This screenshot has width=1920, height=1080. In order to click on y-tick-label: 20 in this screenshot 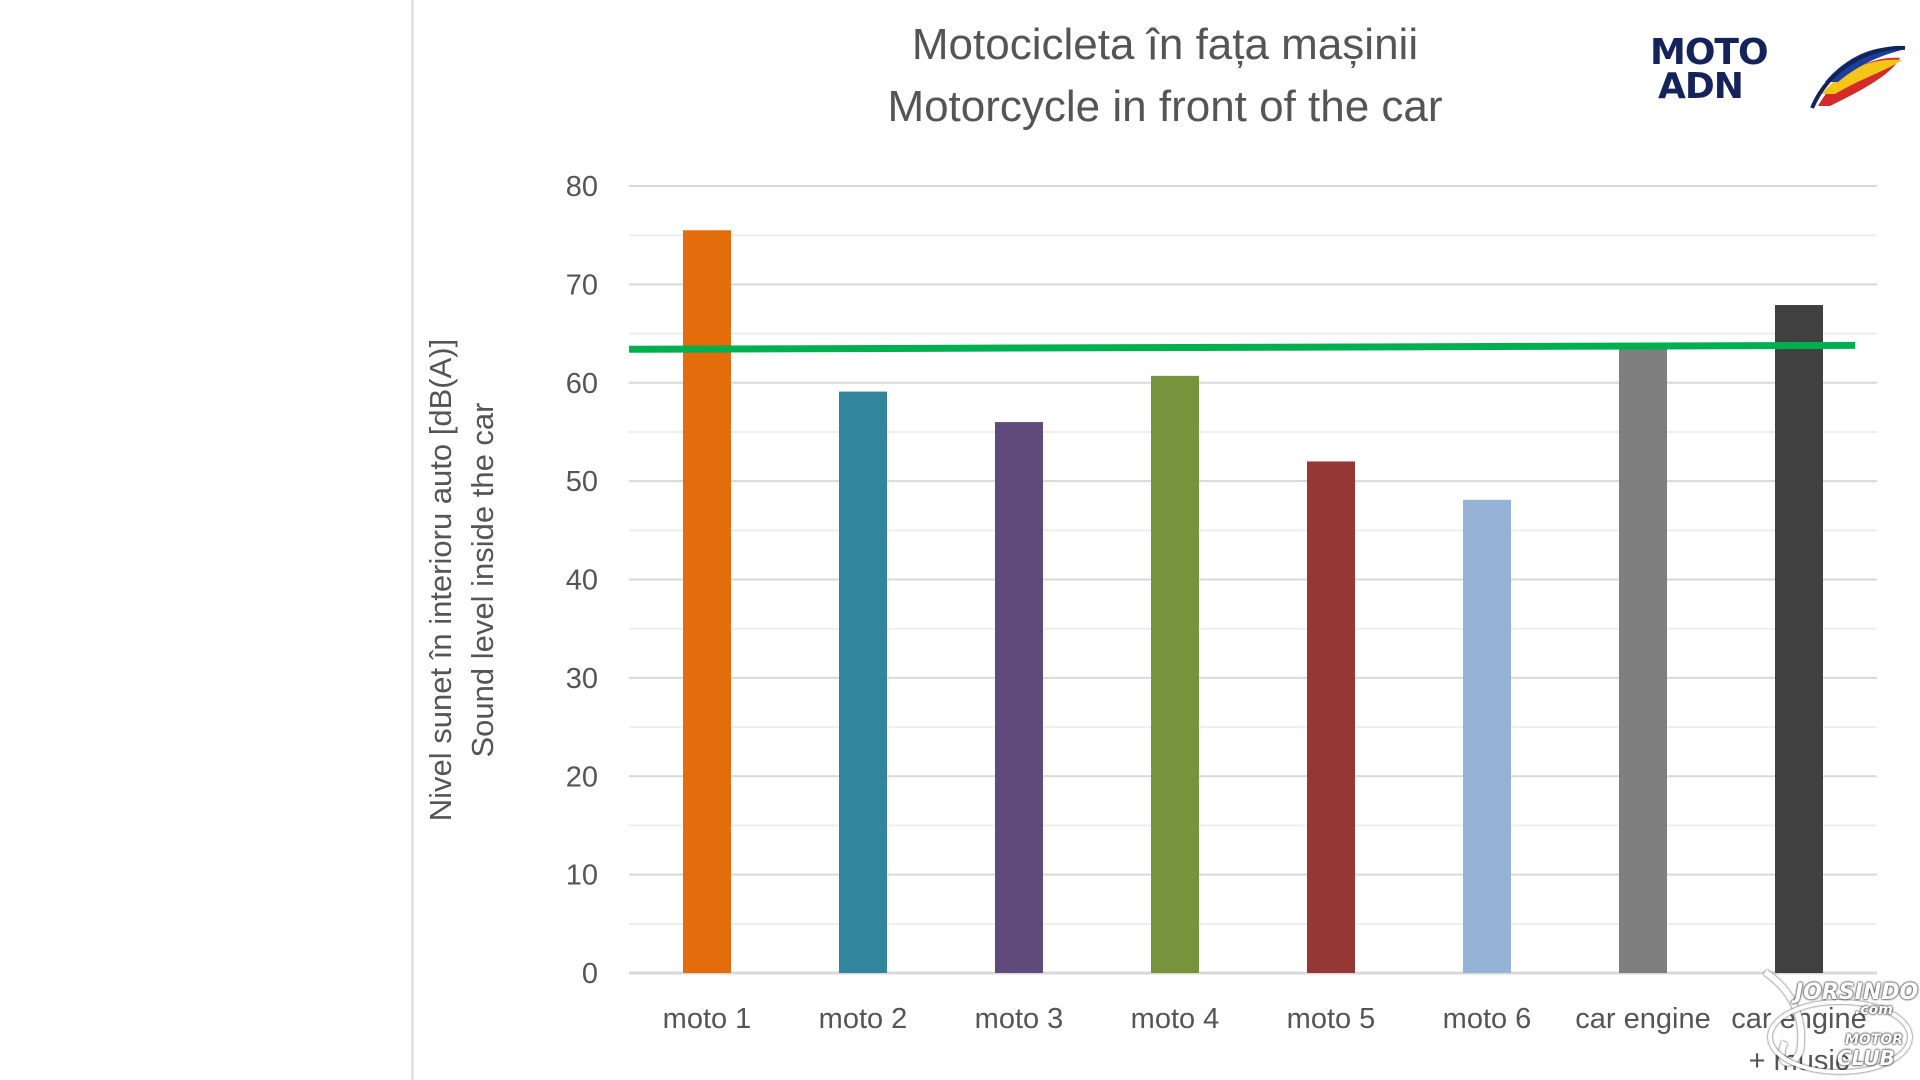, I will do `click(582, 777)`.